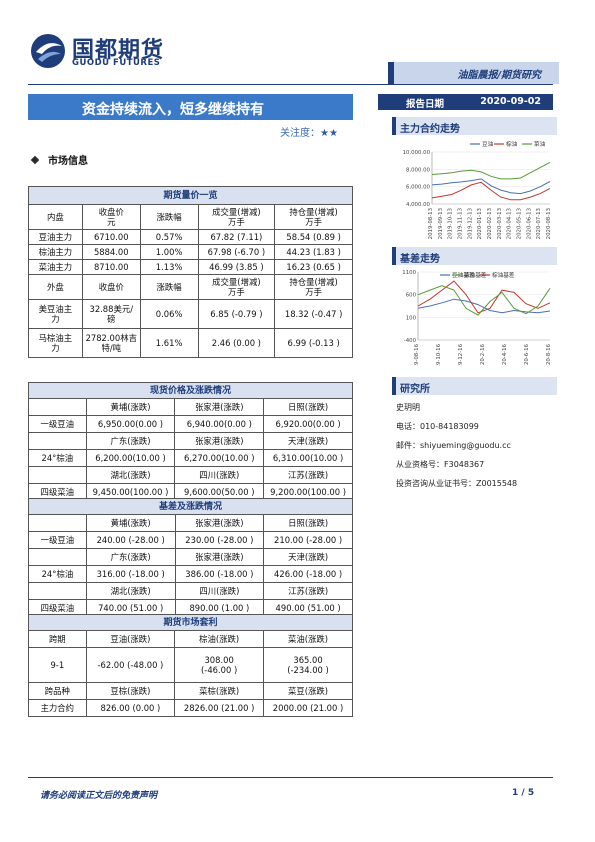  I want to click on y-tick-label: 100, so click(411, 318).